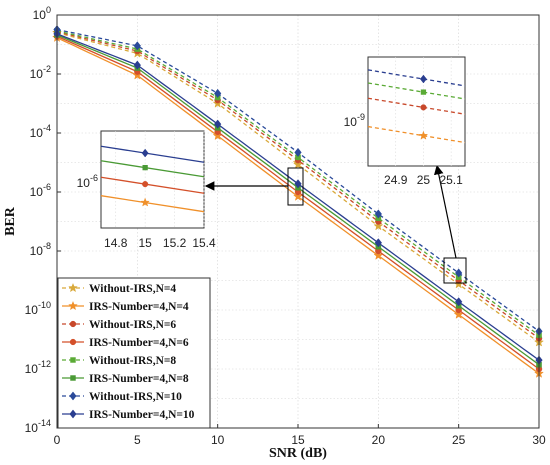 The image size is (550, 465). I want to click on legend-label: IRS-Number=4,N=6, so click(139, 343).